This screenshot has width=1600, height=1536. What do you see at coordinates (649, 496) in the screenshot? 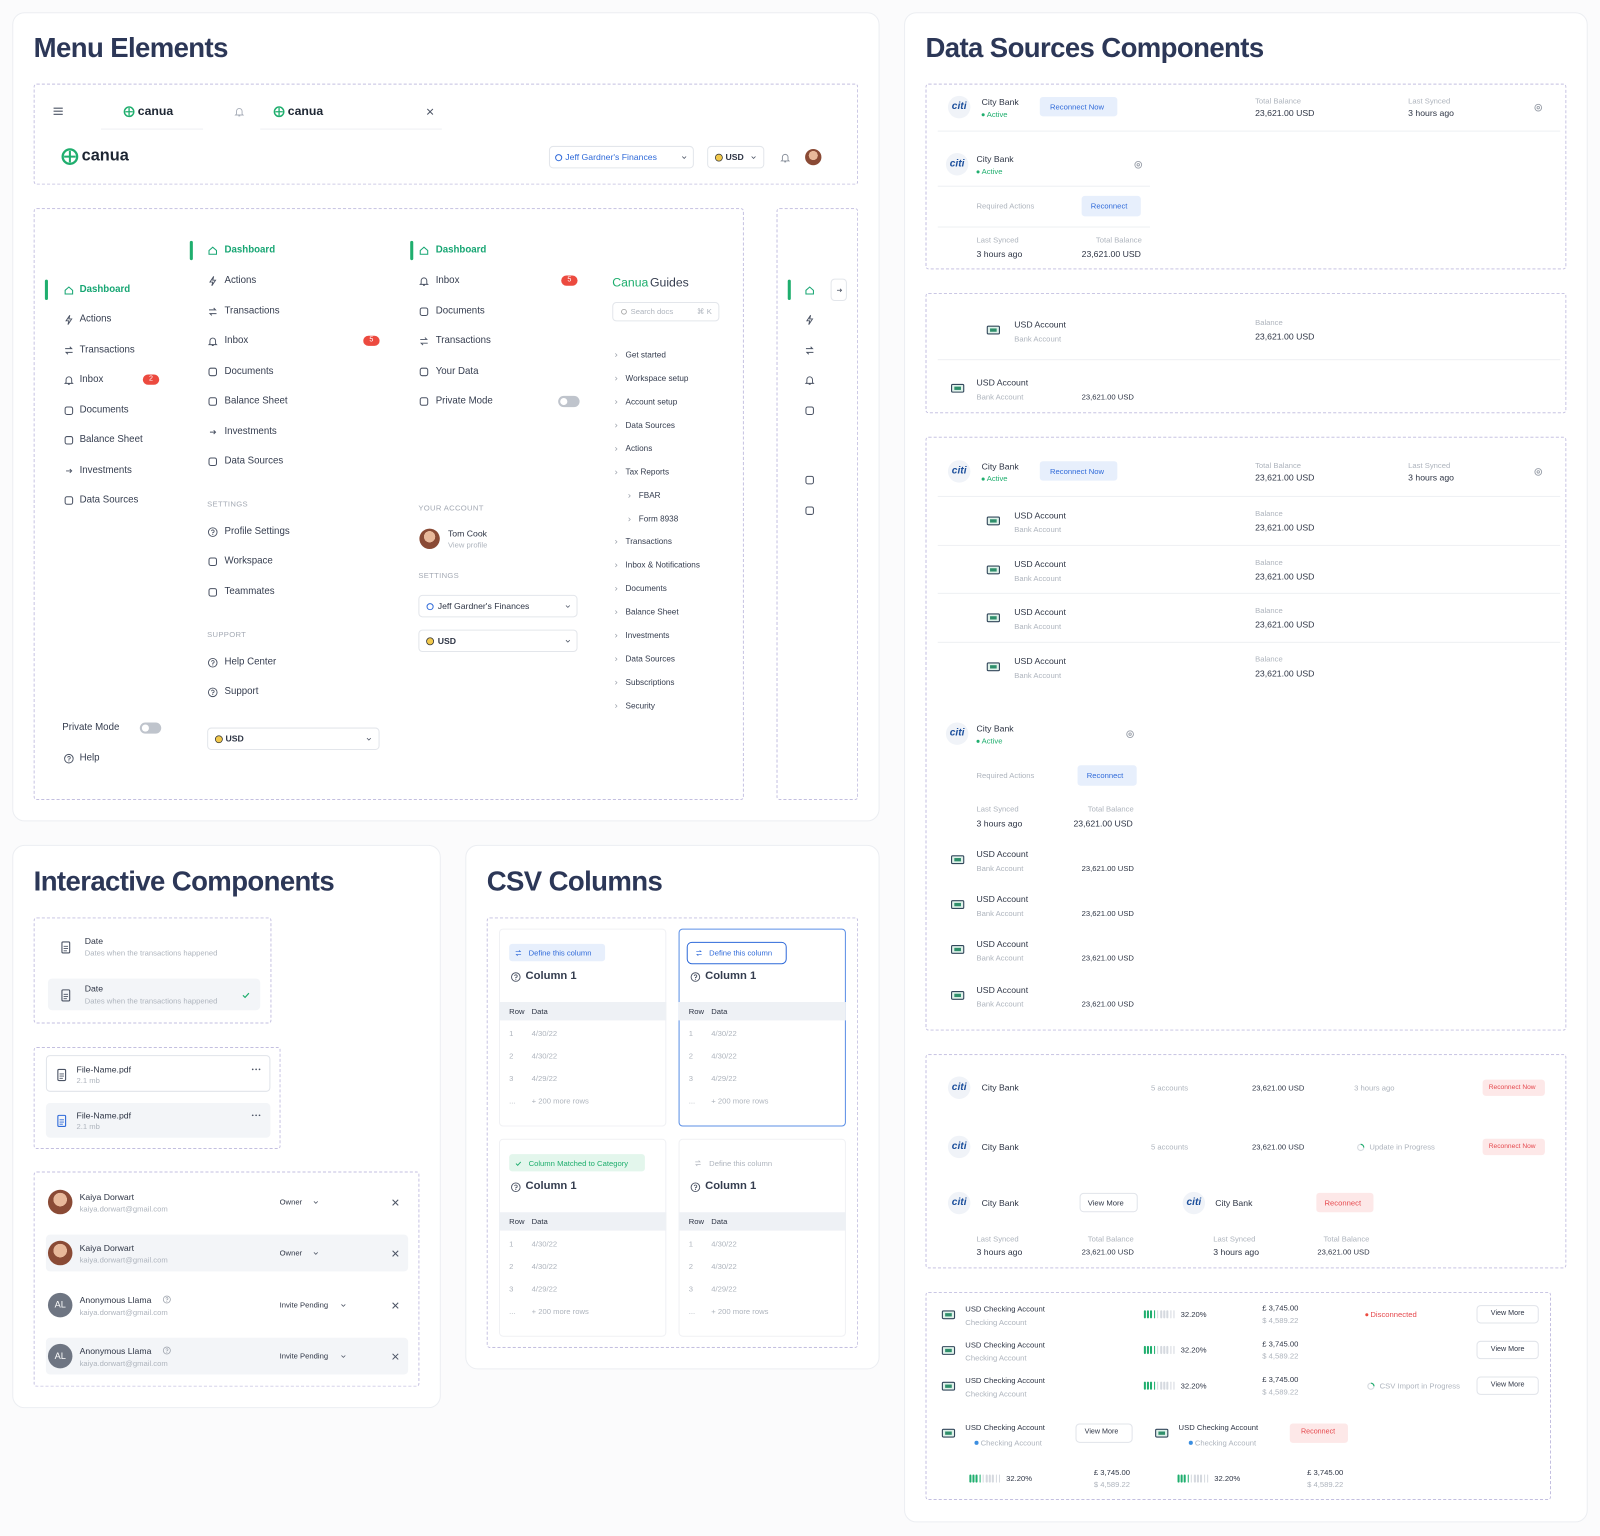
I see `guide-link: FBAR` at bounding box center [649, 496].